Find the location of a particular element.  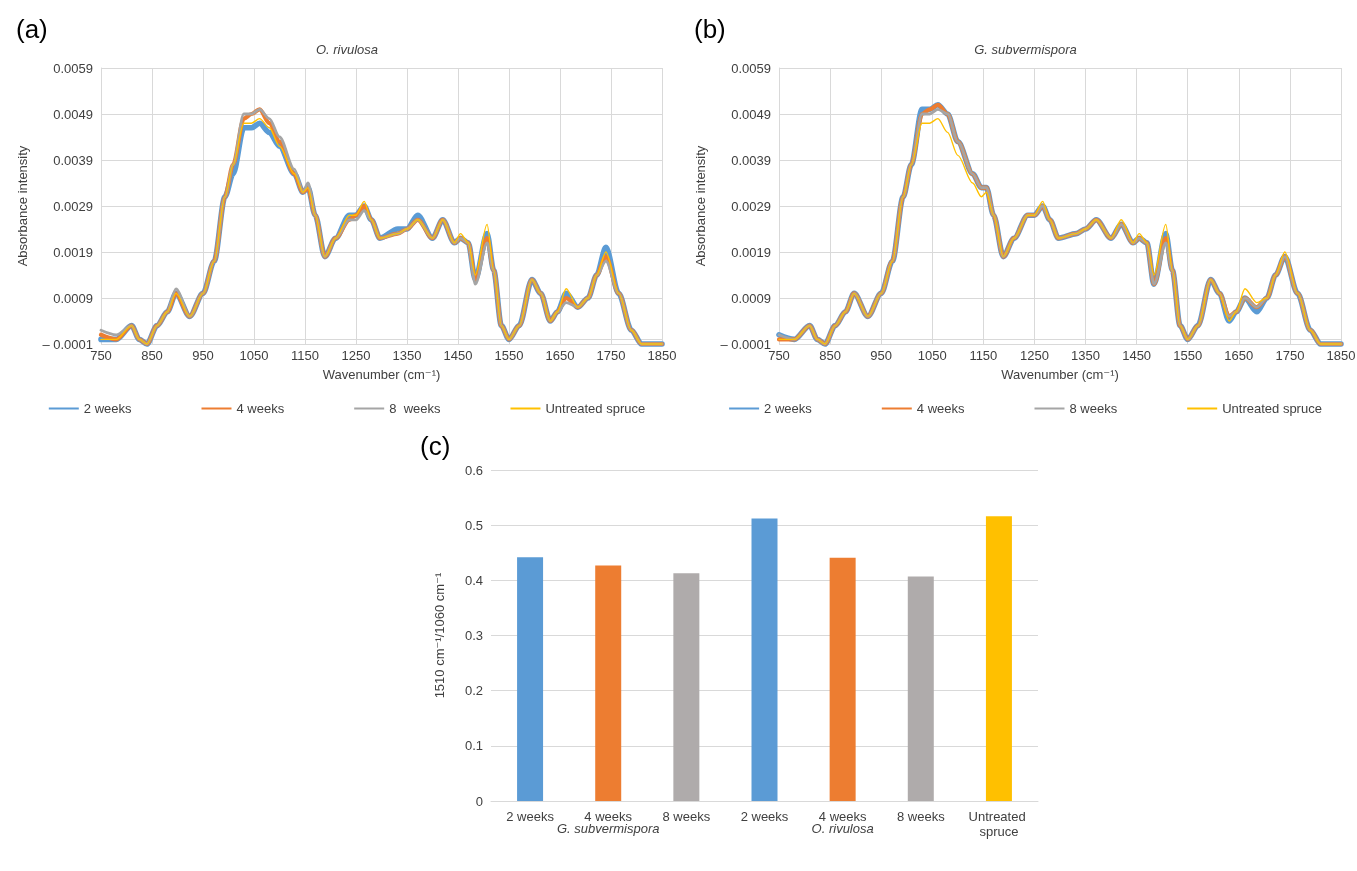

chart-title: G. subvermispora is located at coordinates (1025, 49).